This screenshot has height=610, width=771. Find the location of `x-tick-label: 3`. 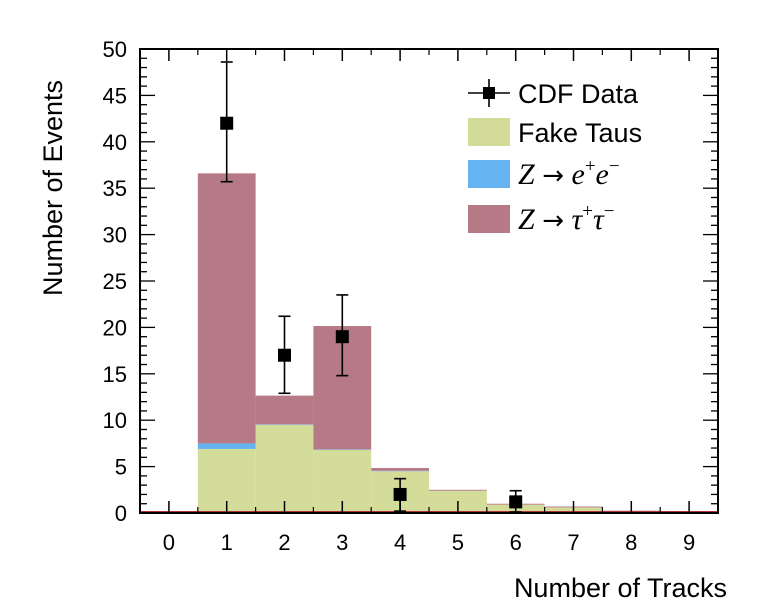

x-tick-label: 3 is located at coordinates (342, 542).